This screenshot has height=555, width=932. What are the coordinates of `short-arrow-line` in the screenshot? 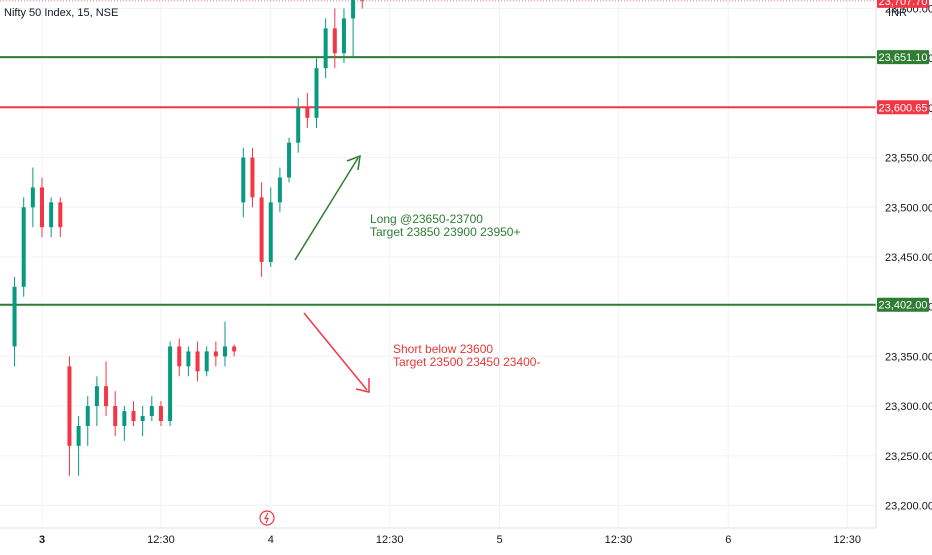 It's located at (335, 351).